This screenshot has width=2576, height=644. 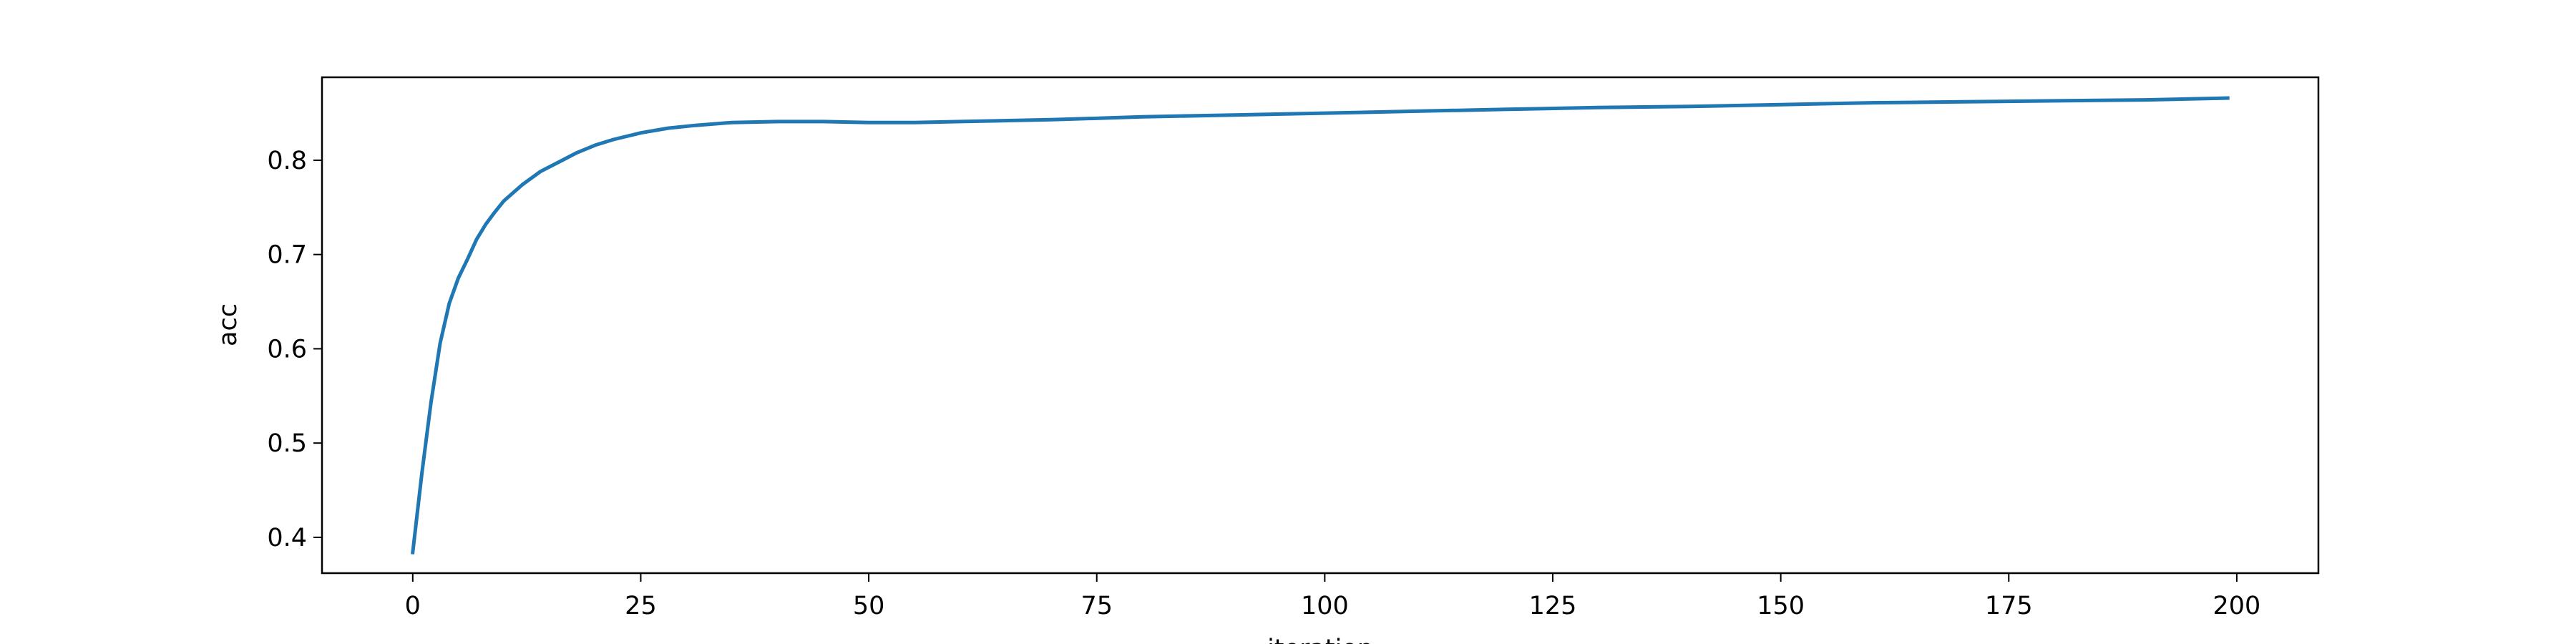 What do you see at coordinates (2009, 606) in the screenshot?
I see `x-tick-label: 175` at bounding box center [2009, 606].